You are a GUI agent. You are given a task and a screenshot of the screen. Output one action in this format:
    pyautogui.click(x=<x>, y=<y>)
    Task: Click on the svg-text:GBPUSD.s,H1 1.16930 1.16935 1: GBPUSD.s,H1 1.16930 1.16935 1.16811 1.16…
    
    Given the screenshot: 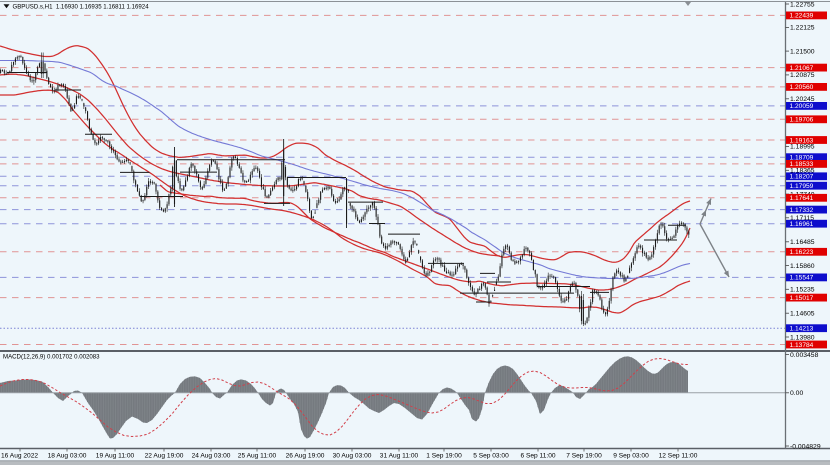 What is the action you would take?
    pyautogui.click(x=81, y=7)
    